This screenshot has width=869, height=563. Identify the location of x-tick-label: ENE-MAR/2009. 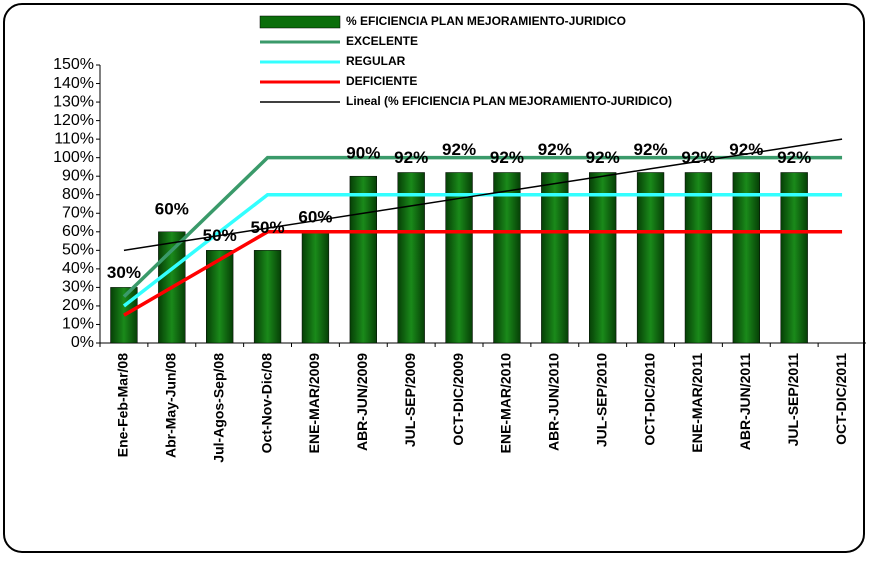
(314, 403).